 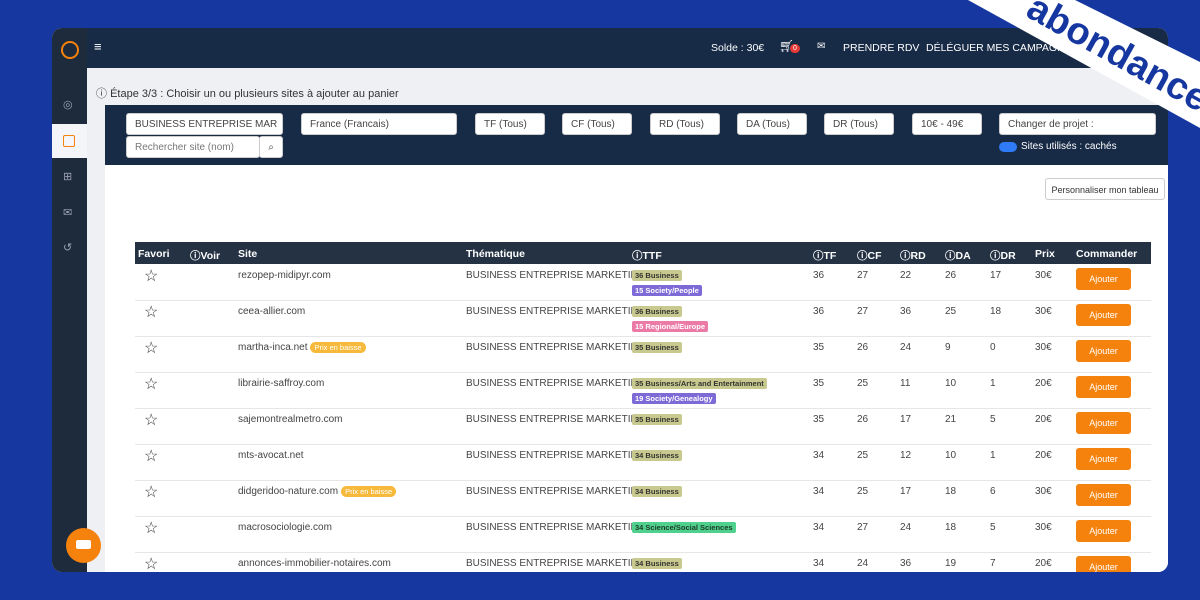 What do you see at coordinates (947, 124) in the screenshot?
I see `filter-select: 10€ - 49€` at bounding box center [947, 124].